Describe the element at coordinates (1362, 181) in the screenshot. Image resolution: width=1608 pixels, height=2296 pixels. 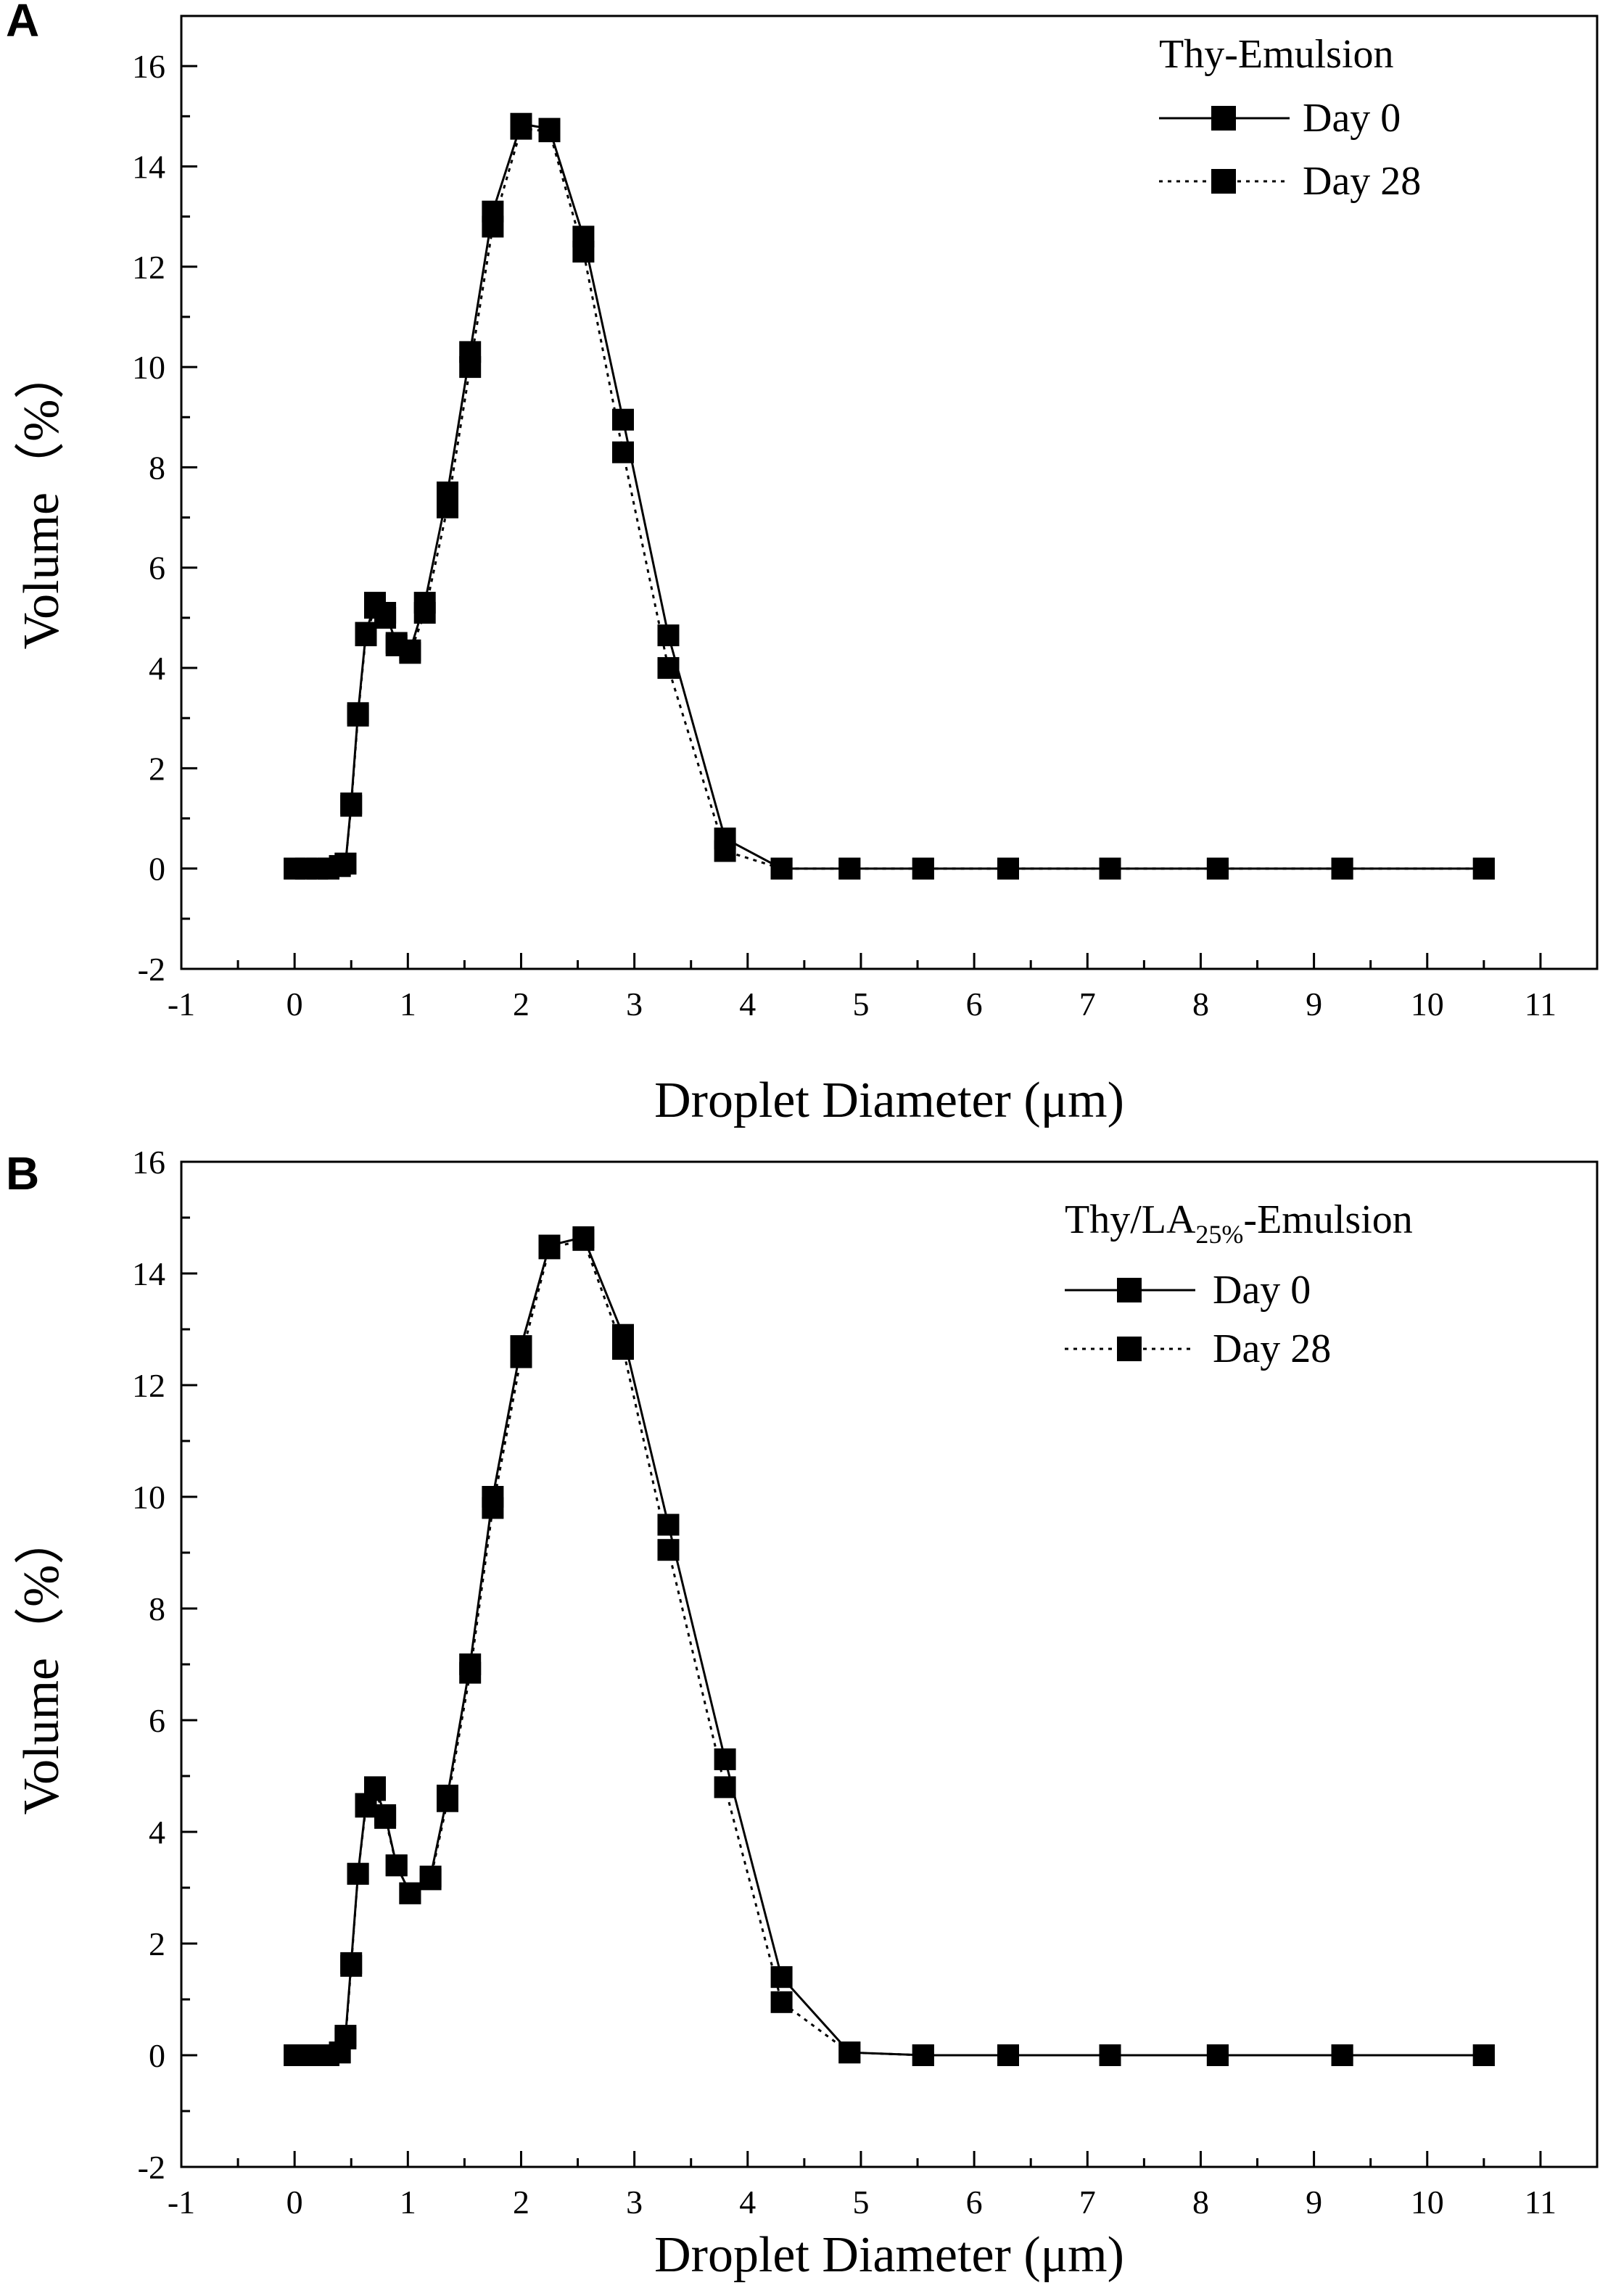
I see `legend-label-day28-a: Day 28` at that location.